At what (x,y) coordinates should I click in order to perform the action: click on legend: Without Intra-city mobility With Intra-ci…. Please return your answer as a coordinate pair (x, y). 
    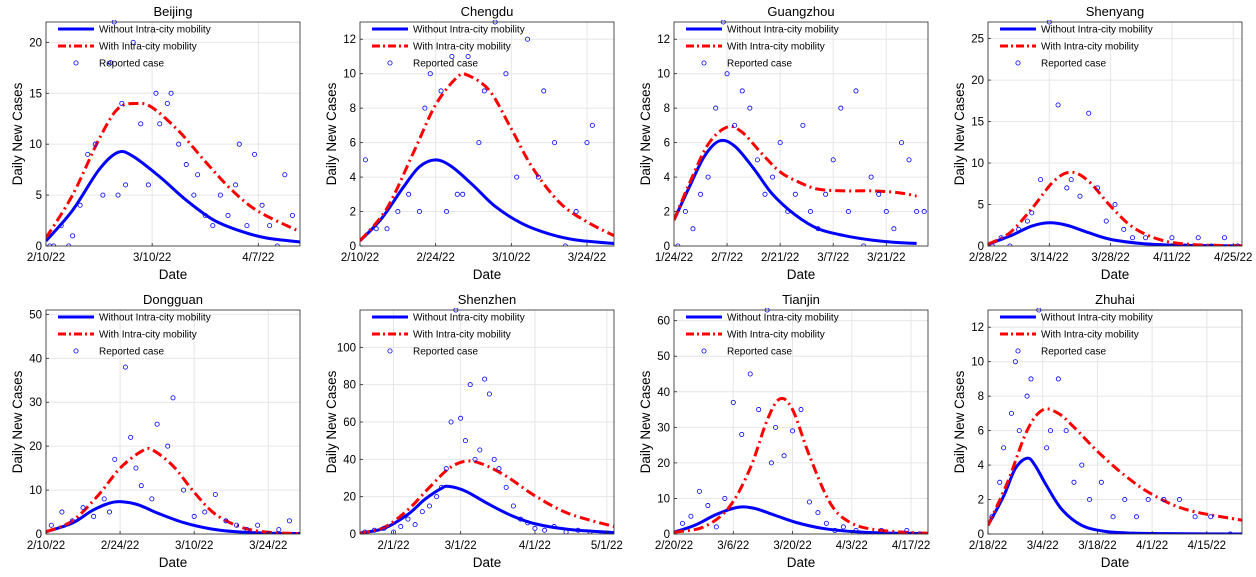
    Looking at the image, I should click on (134, 47).